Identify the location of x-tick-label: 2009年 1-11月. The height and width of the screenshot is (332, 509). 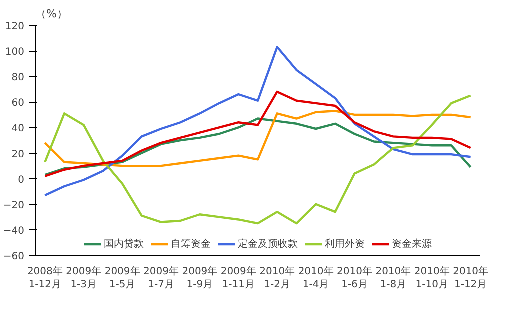
(238, 278).